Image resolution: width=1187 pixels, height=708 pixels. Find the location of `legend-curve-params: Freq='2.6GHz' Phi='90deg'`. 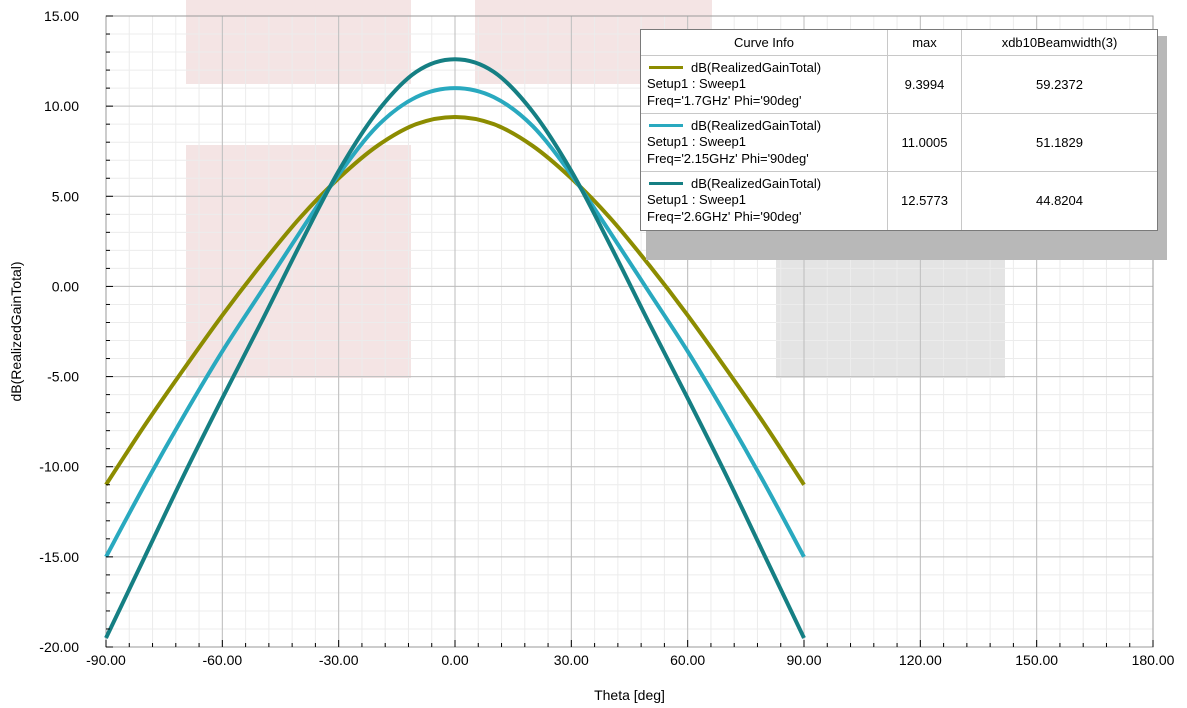

legend-curve-params: Freq='2.6GHz' Phi='90deg' is located at coordinates (724, 217).